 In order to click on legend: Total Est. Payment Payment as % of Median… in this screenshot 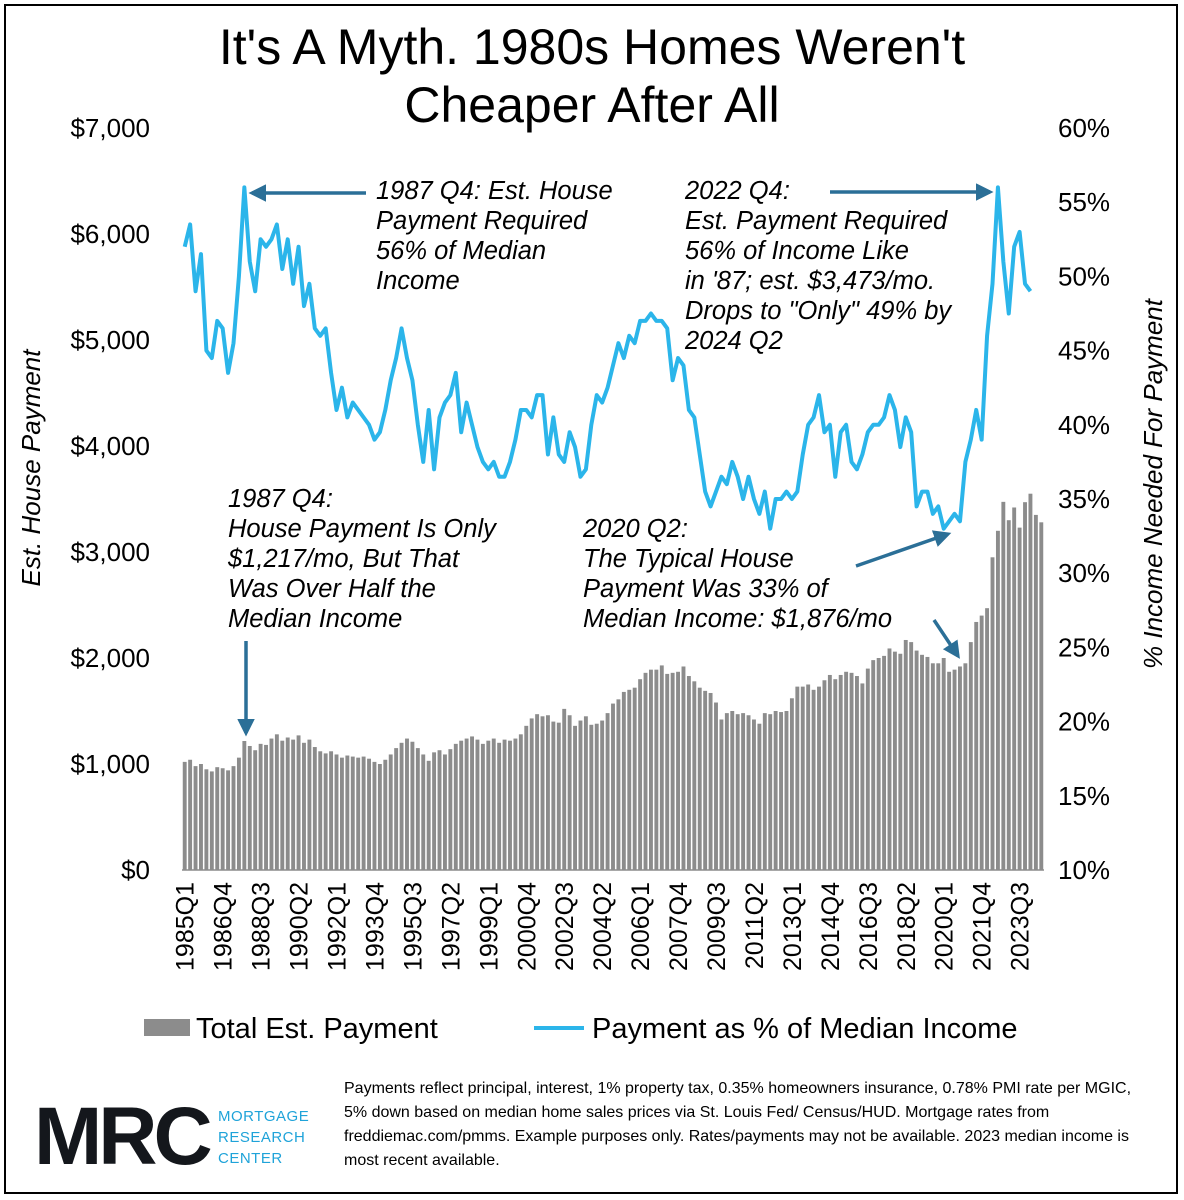, I will do `click(581, 1029)`.